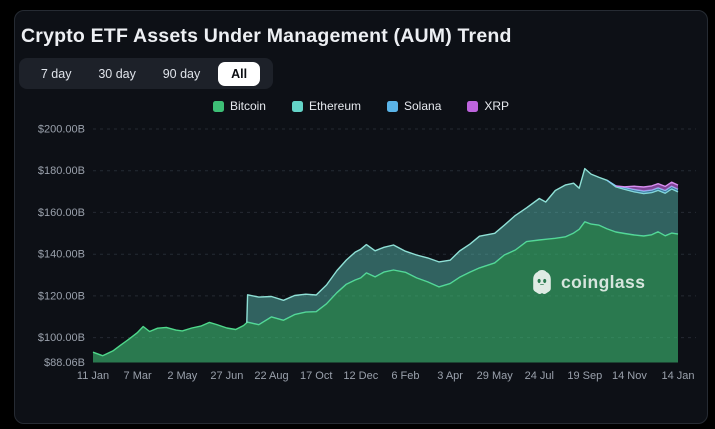 Image resolution: width=715 pixels, height=429 pixels. What do you see at coordinates (181, 73) in the screenshot?
I see `tab-90-day: 90 day` at bounding box center [181, 73].